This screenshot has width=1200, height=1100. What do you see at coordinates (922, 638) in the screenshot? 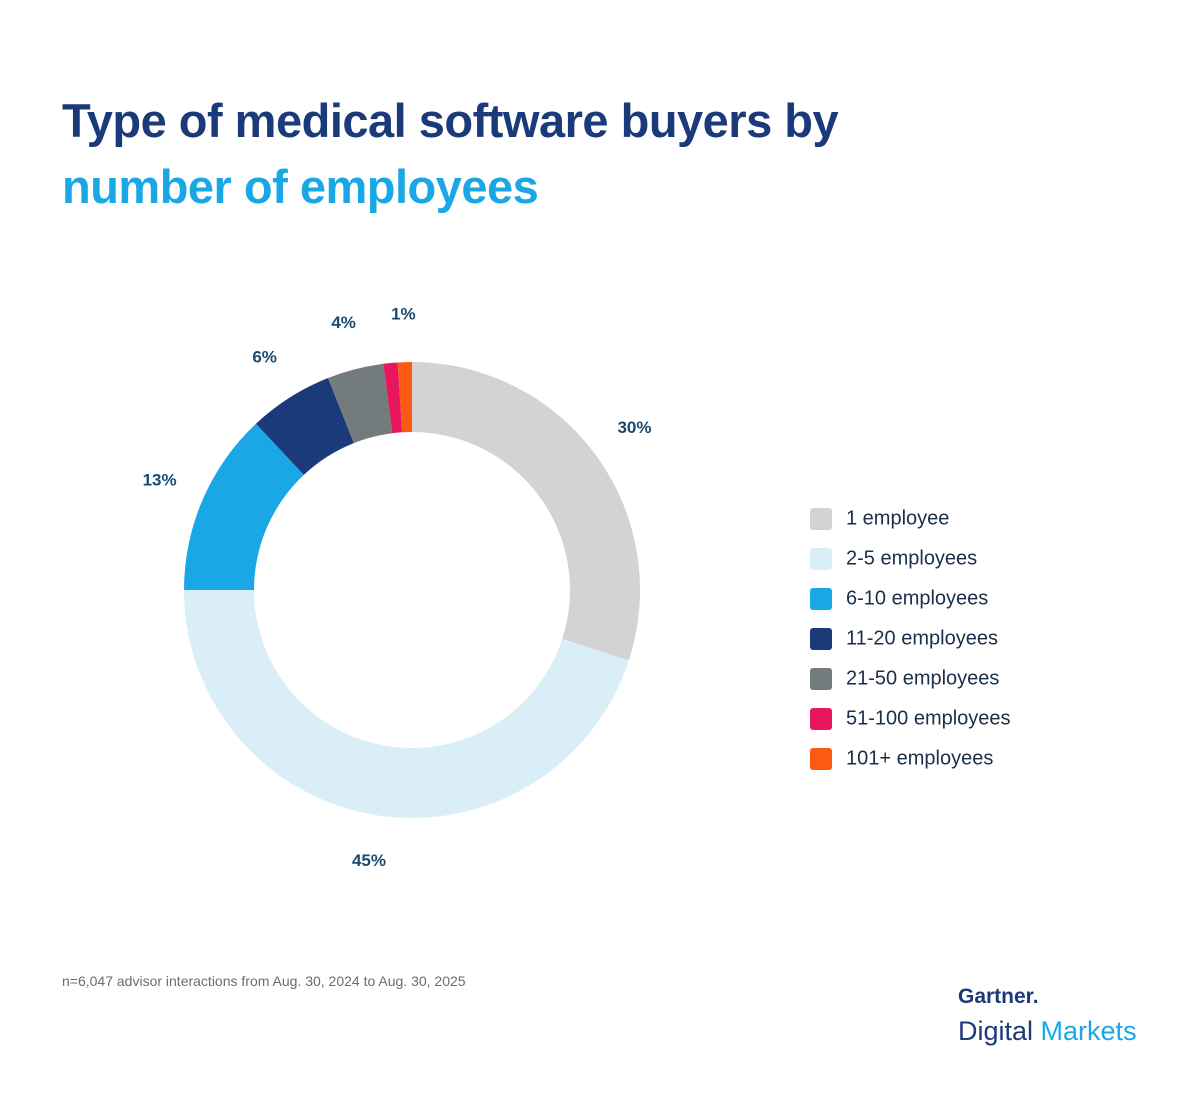
I see `legend-label: 11-20 employees` at bounding box center [922, 638].